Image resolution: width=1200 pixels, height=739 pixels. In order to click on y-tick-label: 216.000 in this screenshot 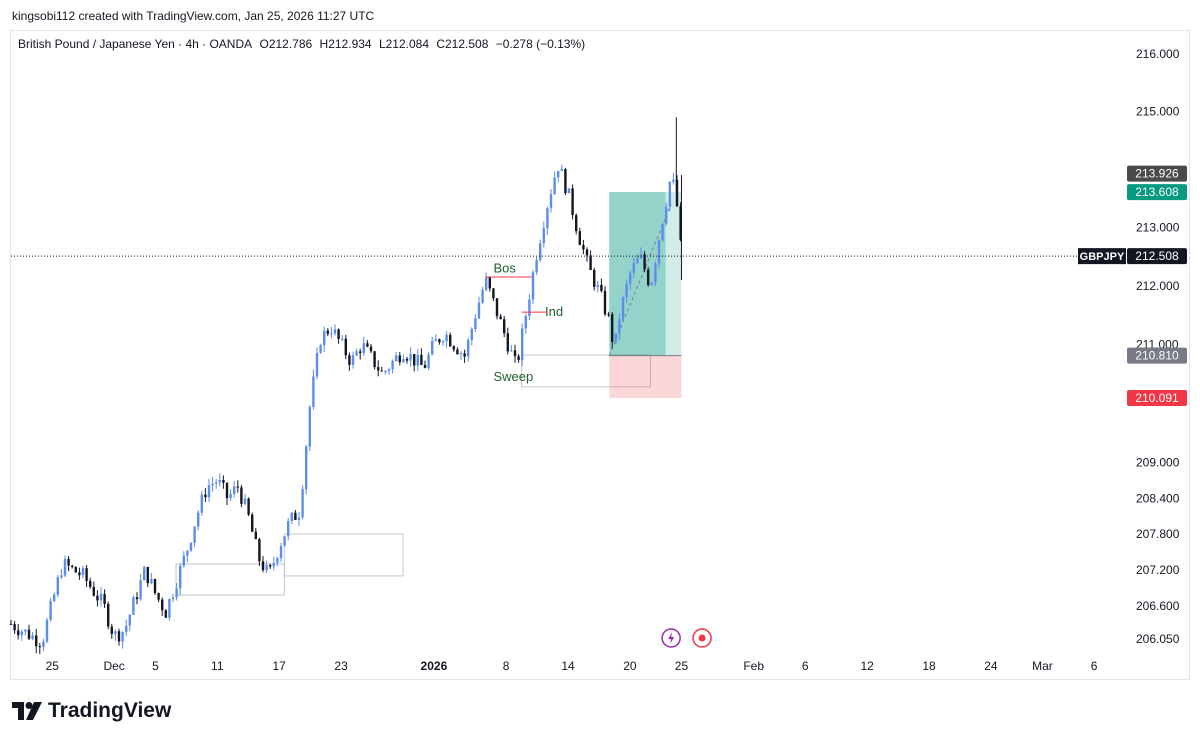, I will do `click(1158, 54)`.